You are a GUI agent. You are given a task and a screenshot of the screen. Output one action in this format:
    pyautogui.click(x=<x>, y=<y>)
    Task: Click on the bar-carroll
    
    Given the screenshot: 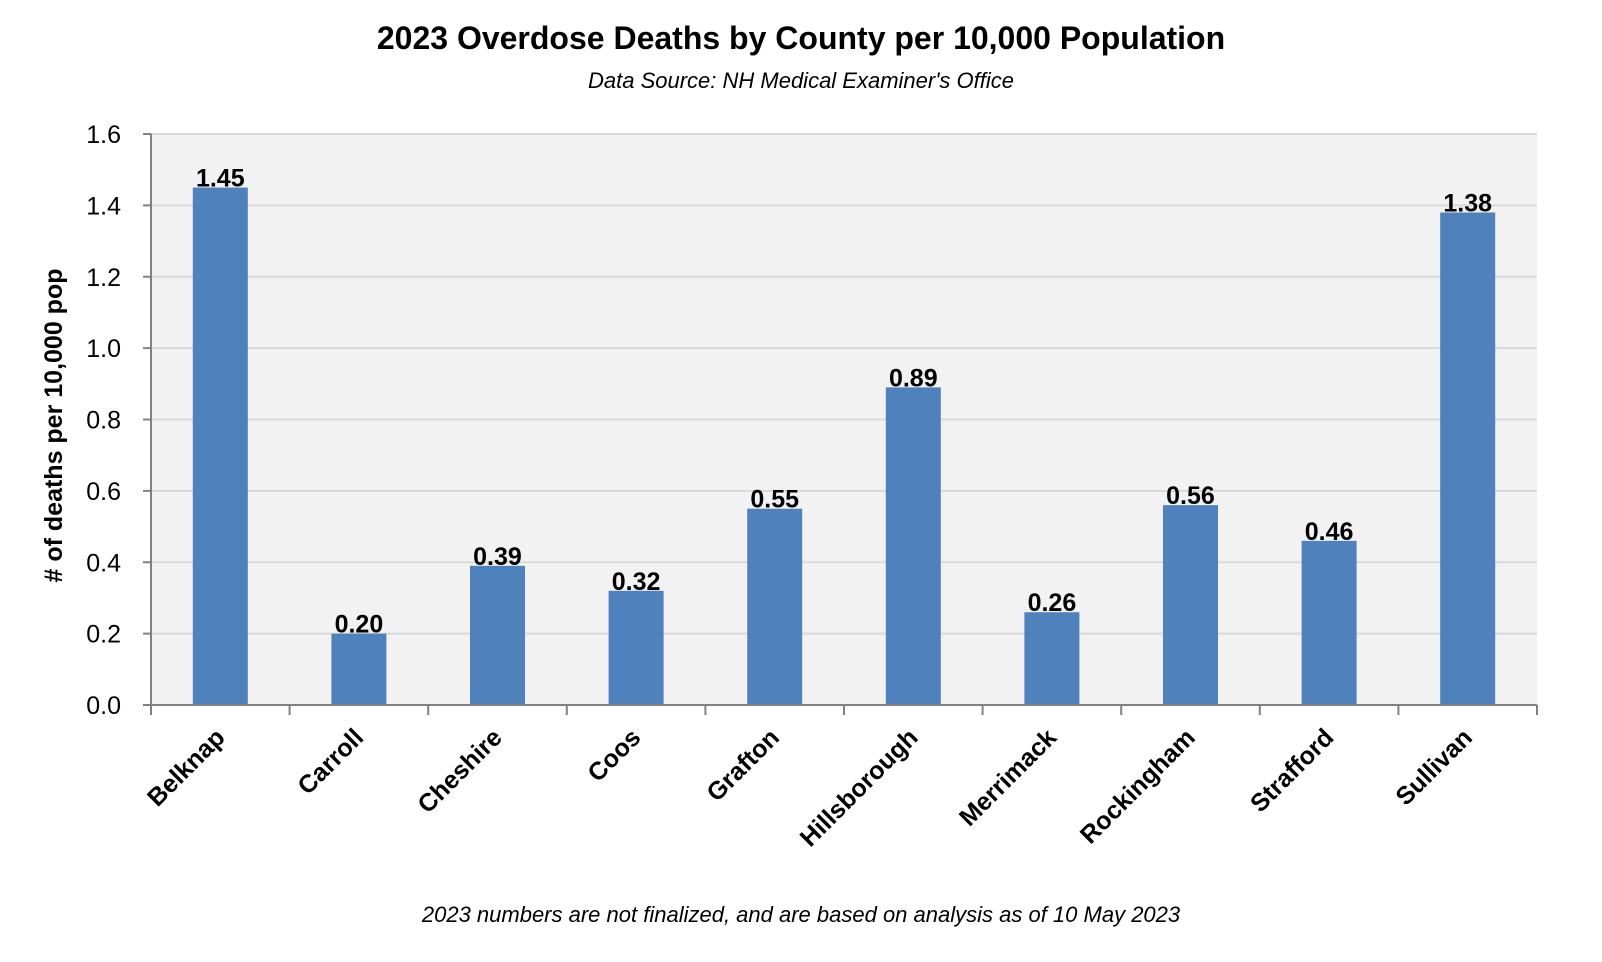 What is the action you would take?
    pyautogui.click(x=359, y=669)
    